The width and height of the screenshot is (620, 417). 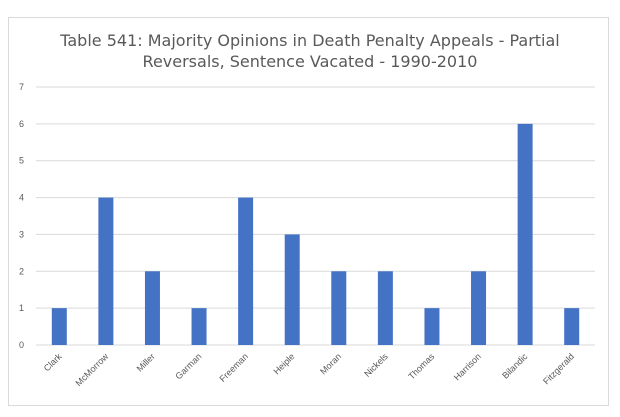 I want to click on y-tick-label-2: 2, so click(x=21, y=271).